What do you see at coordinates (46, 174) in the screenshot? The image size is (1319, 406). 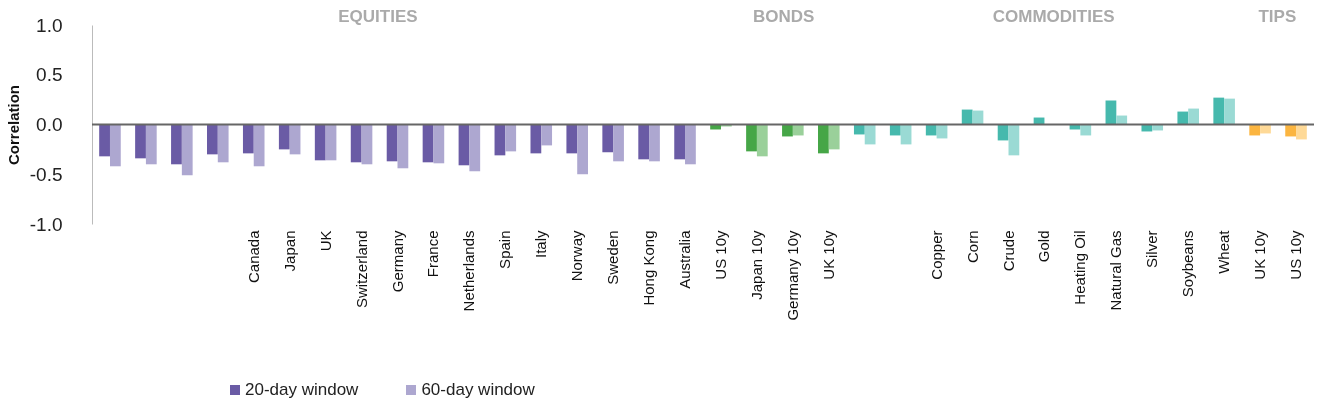 I see `y-tick-label: -0.5` at bounding box center [46, 174].